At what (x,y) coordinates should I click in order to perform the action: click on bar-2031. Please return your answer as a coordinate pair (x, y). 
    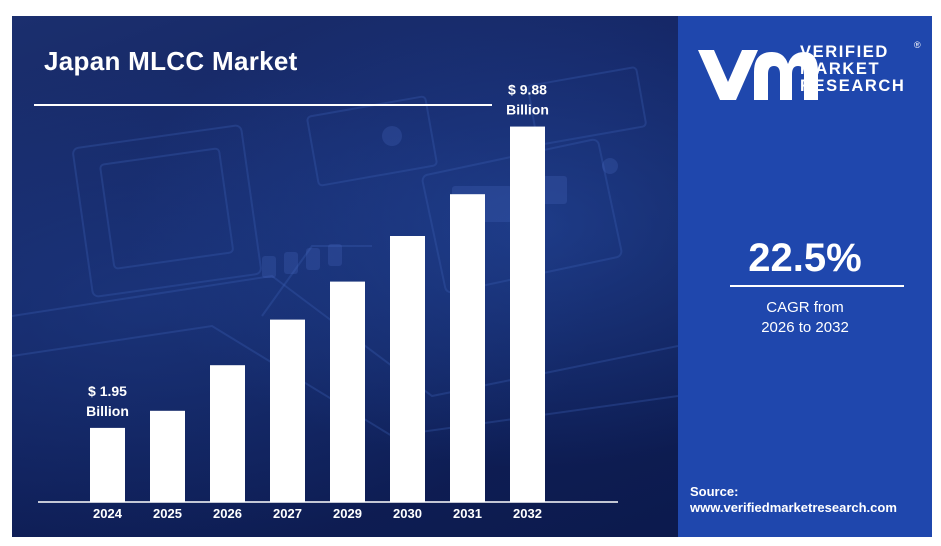
    Looking at the image, I should click on (467, 348).